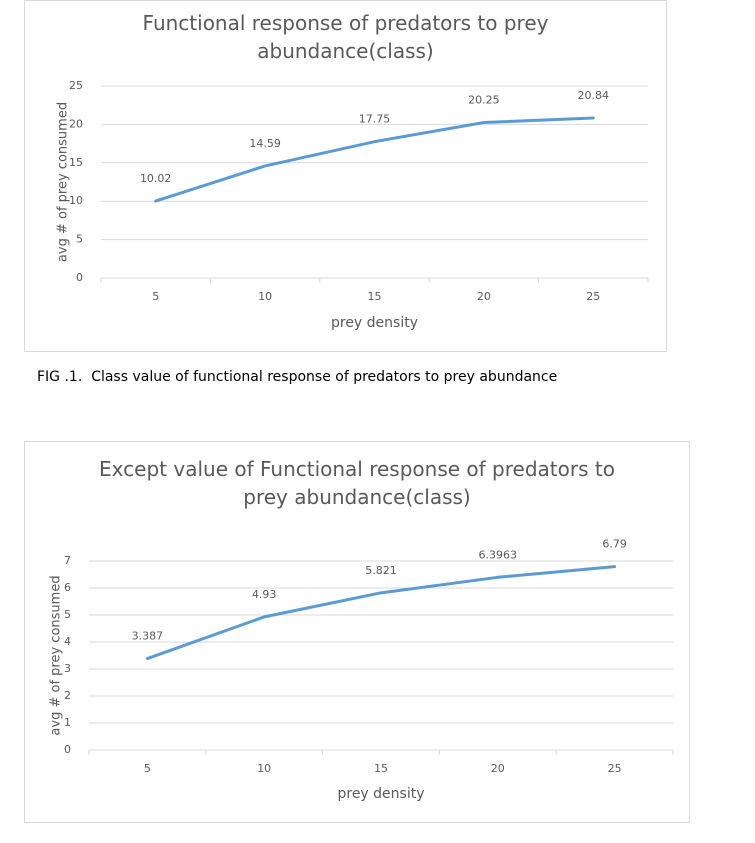 The width and height of the screenshot is (755, 843). I want to click on data-label: 5.821, so click(381, 570).